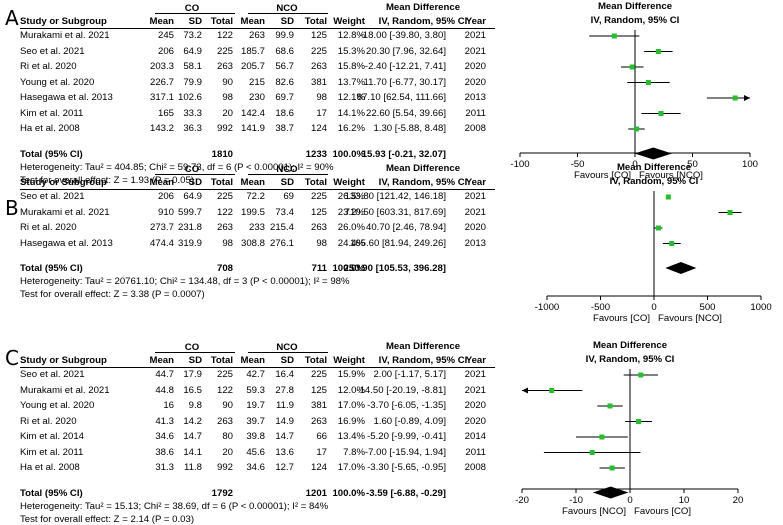  I want to click on cell-weight: 24.4%, so click(351, 243).